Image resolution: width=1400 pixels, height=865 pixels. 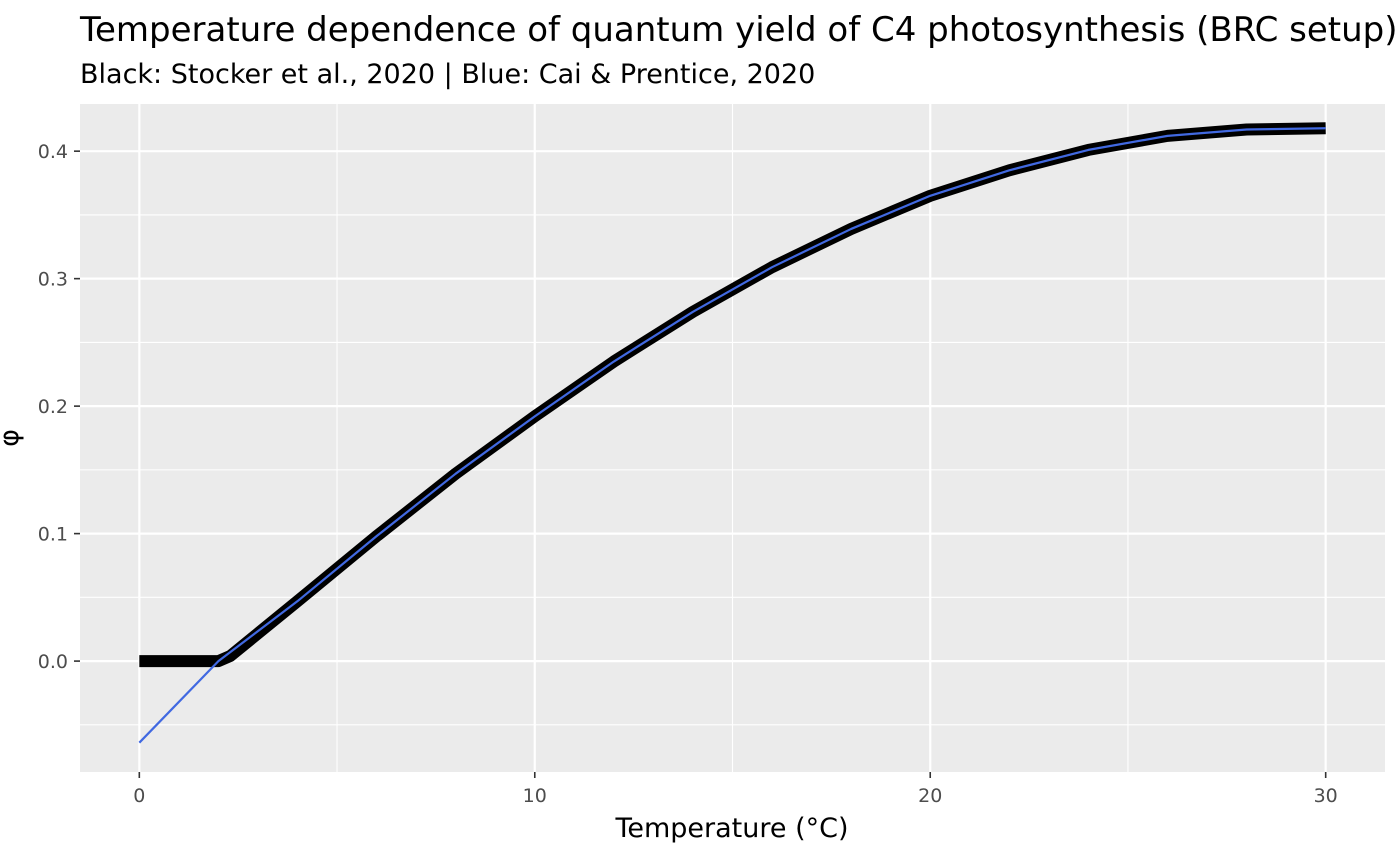 I want to click on y-axis-title: φ, so click(x=12, y=438).